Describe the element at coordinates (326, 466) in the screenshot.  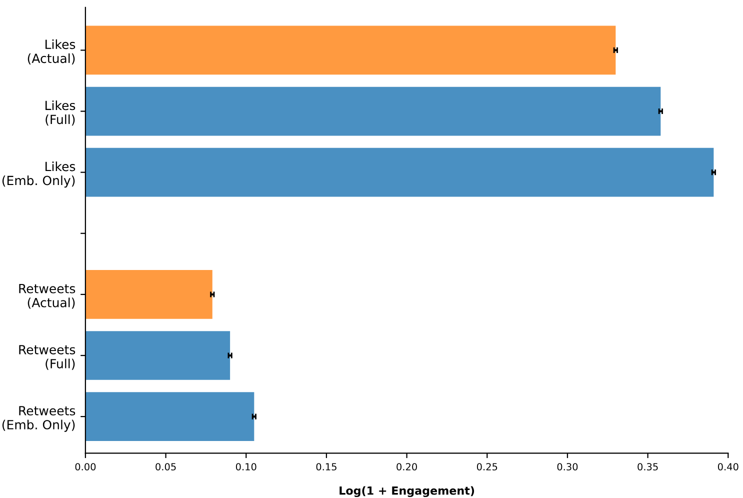
I see `x-tick-label: 0.15` at that location.